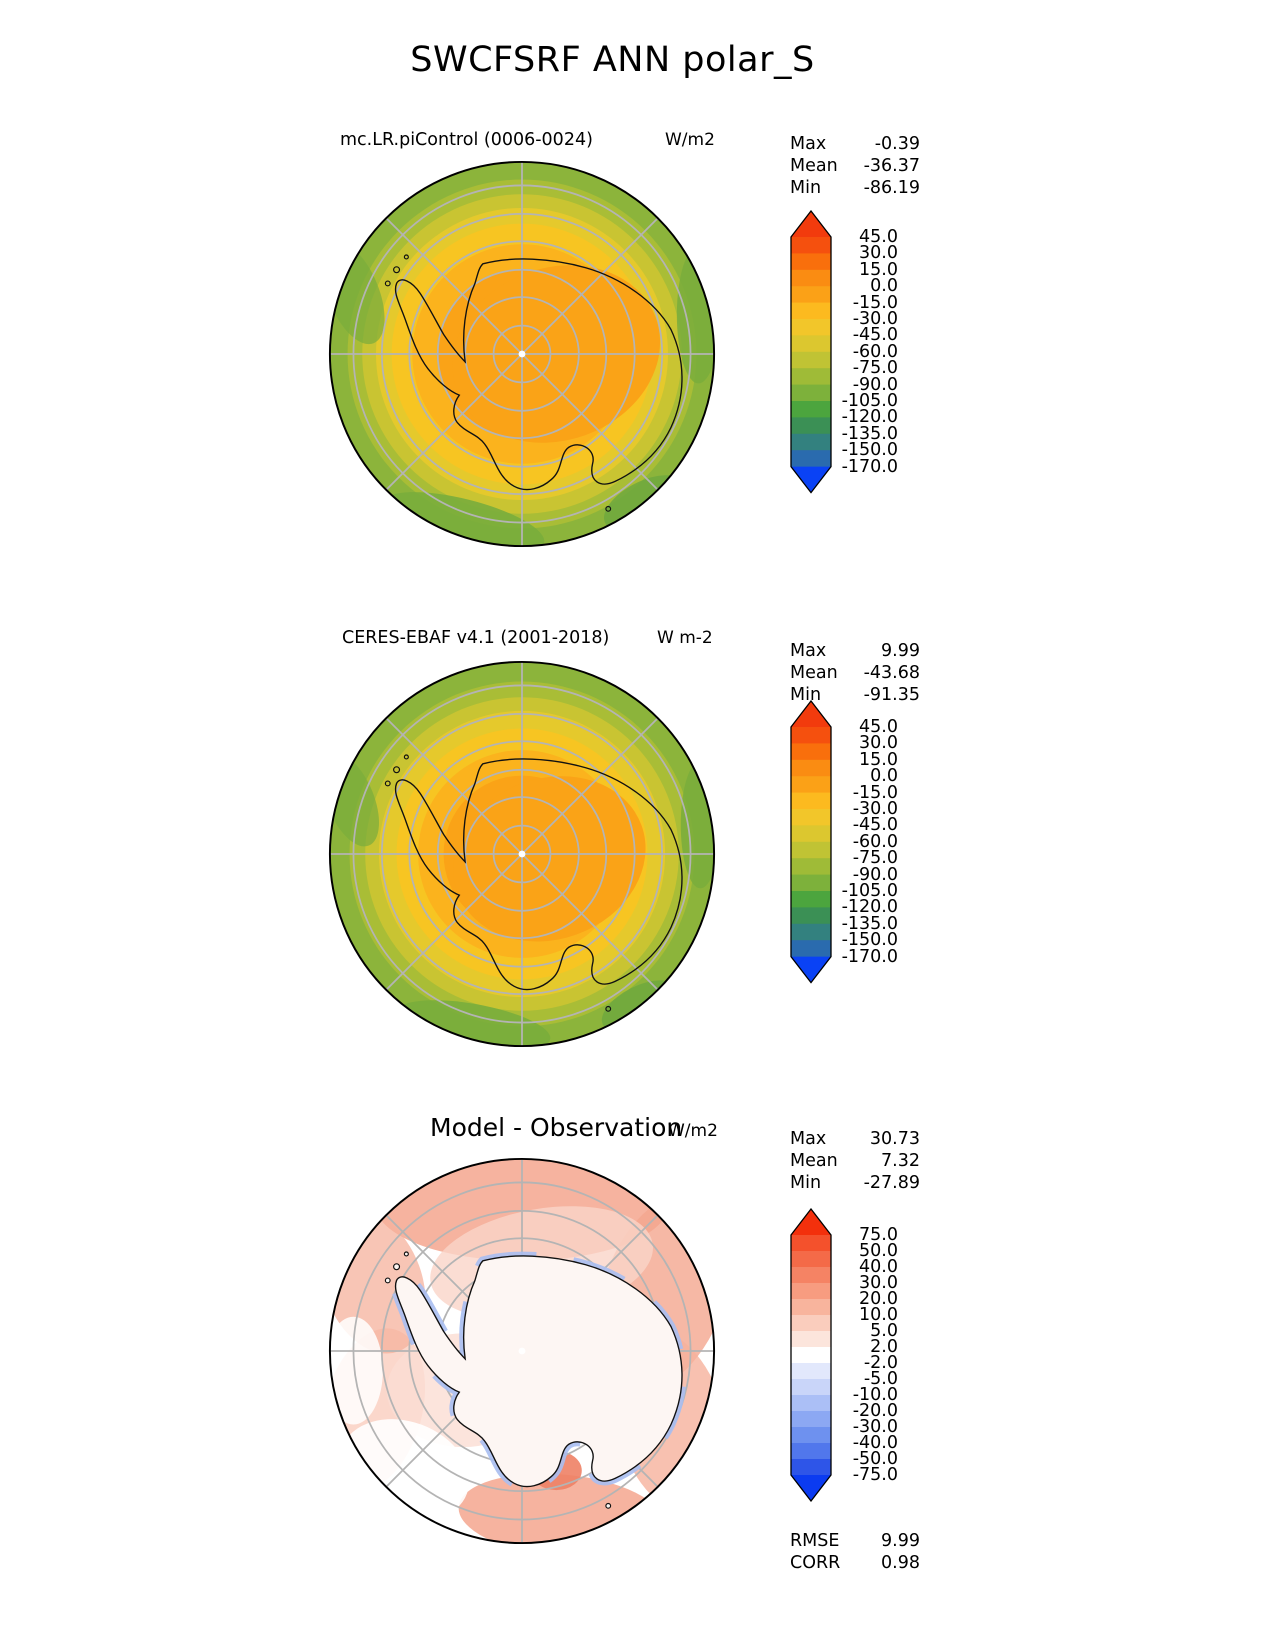  What do you see at coordinates (878, 1251) in the screenshot?
I see `colorbar-tick: 50.0` at bounding box center [878, 1251].